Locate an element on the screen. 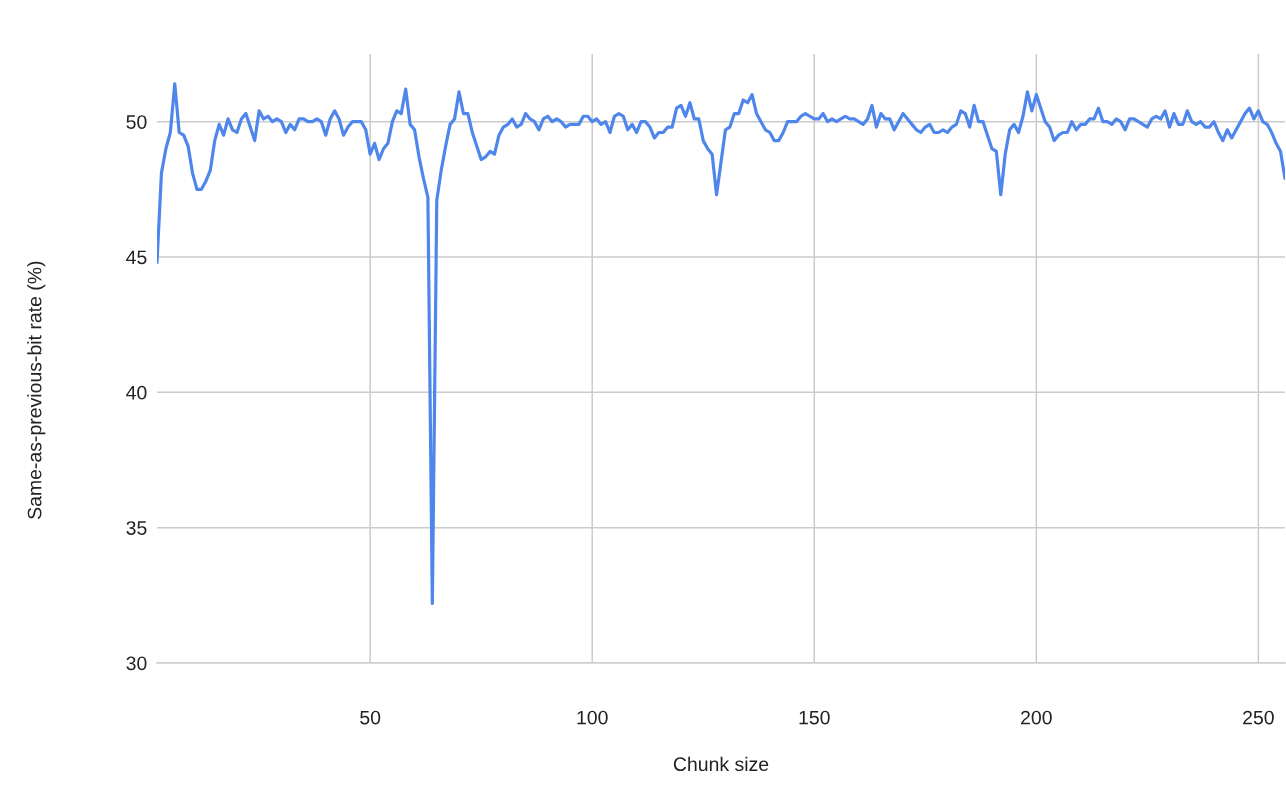  x-tick-label: 100 is located at coordinates (592, 717).